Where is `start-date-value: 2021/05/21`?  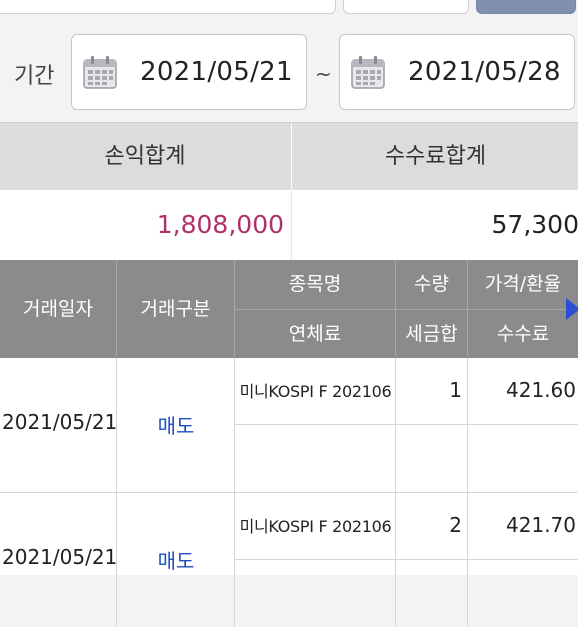
start-date-value: 2021/05/21 is located at coordinates (216, 72).